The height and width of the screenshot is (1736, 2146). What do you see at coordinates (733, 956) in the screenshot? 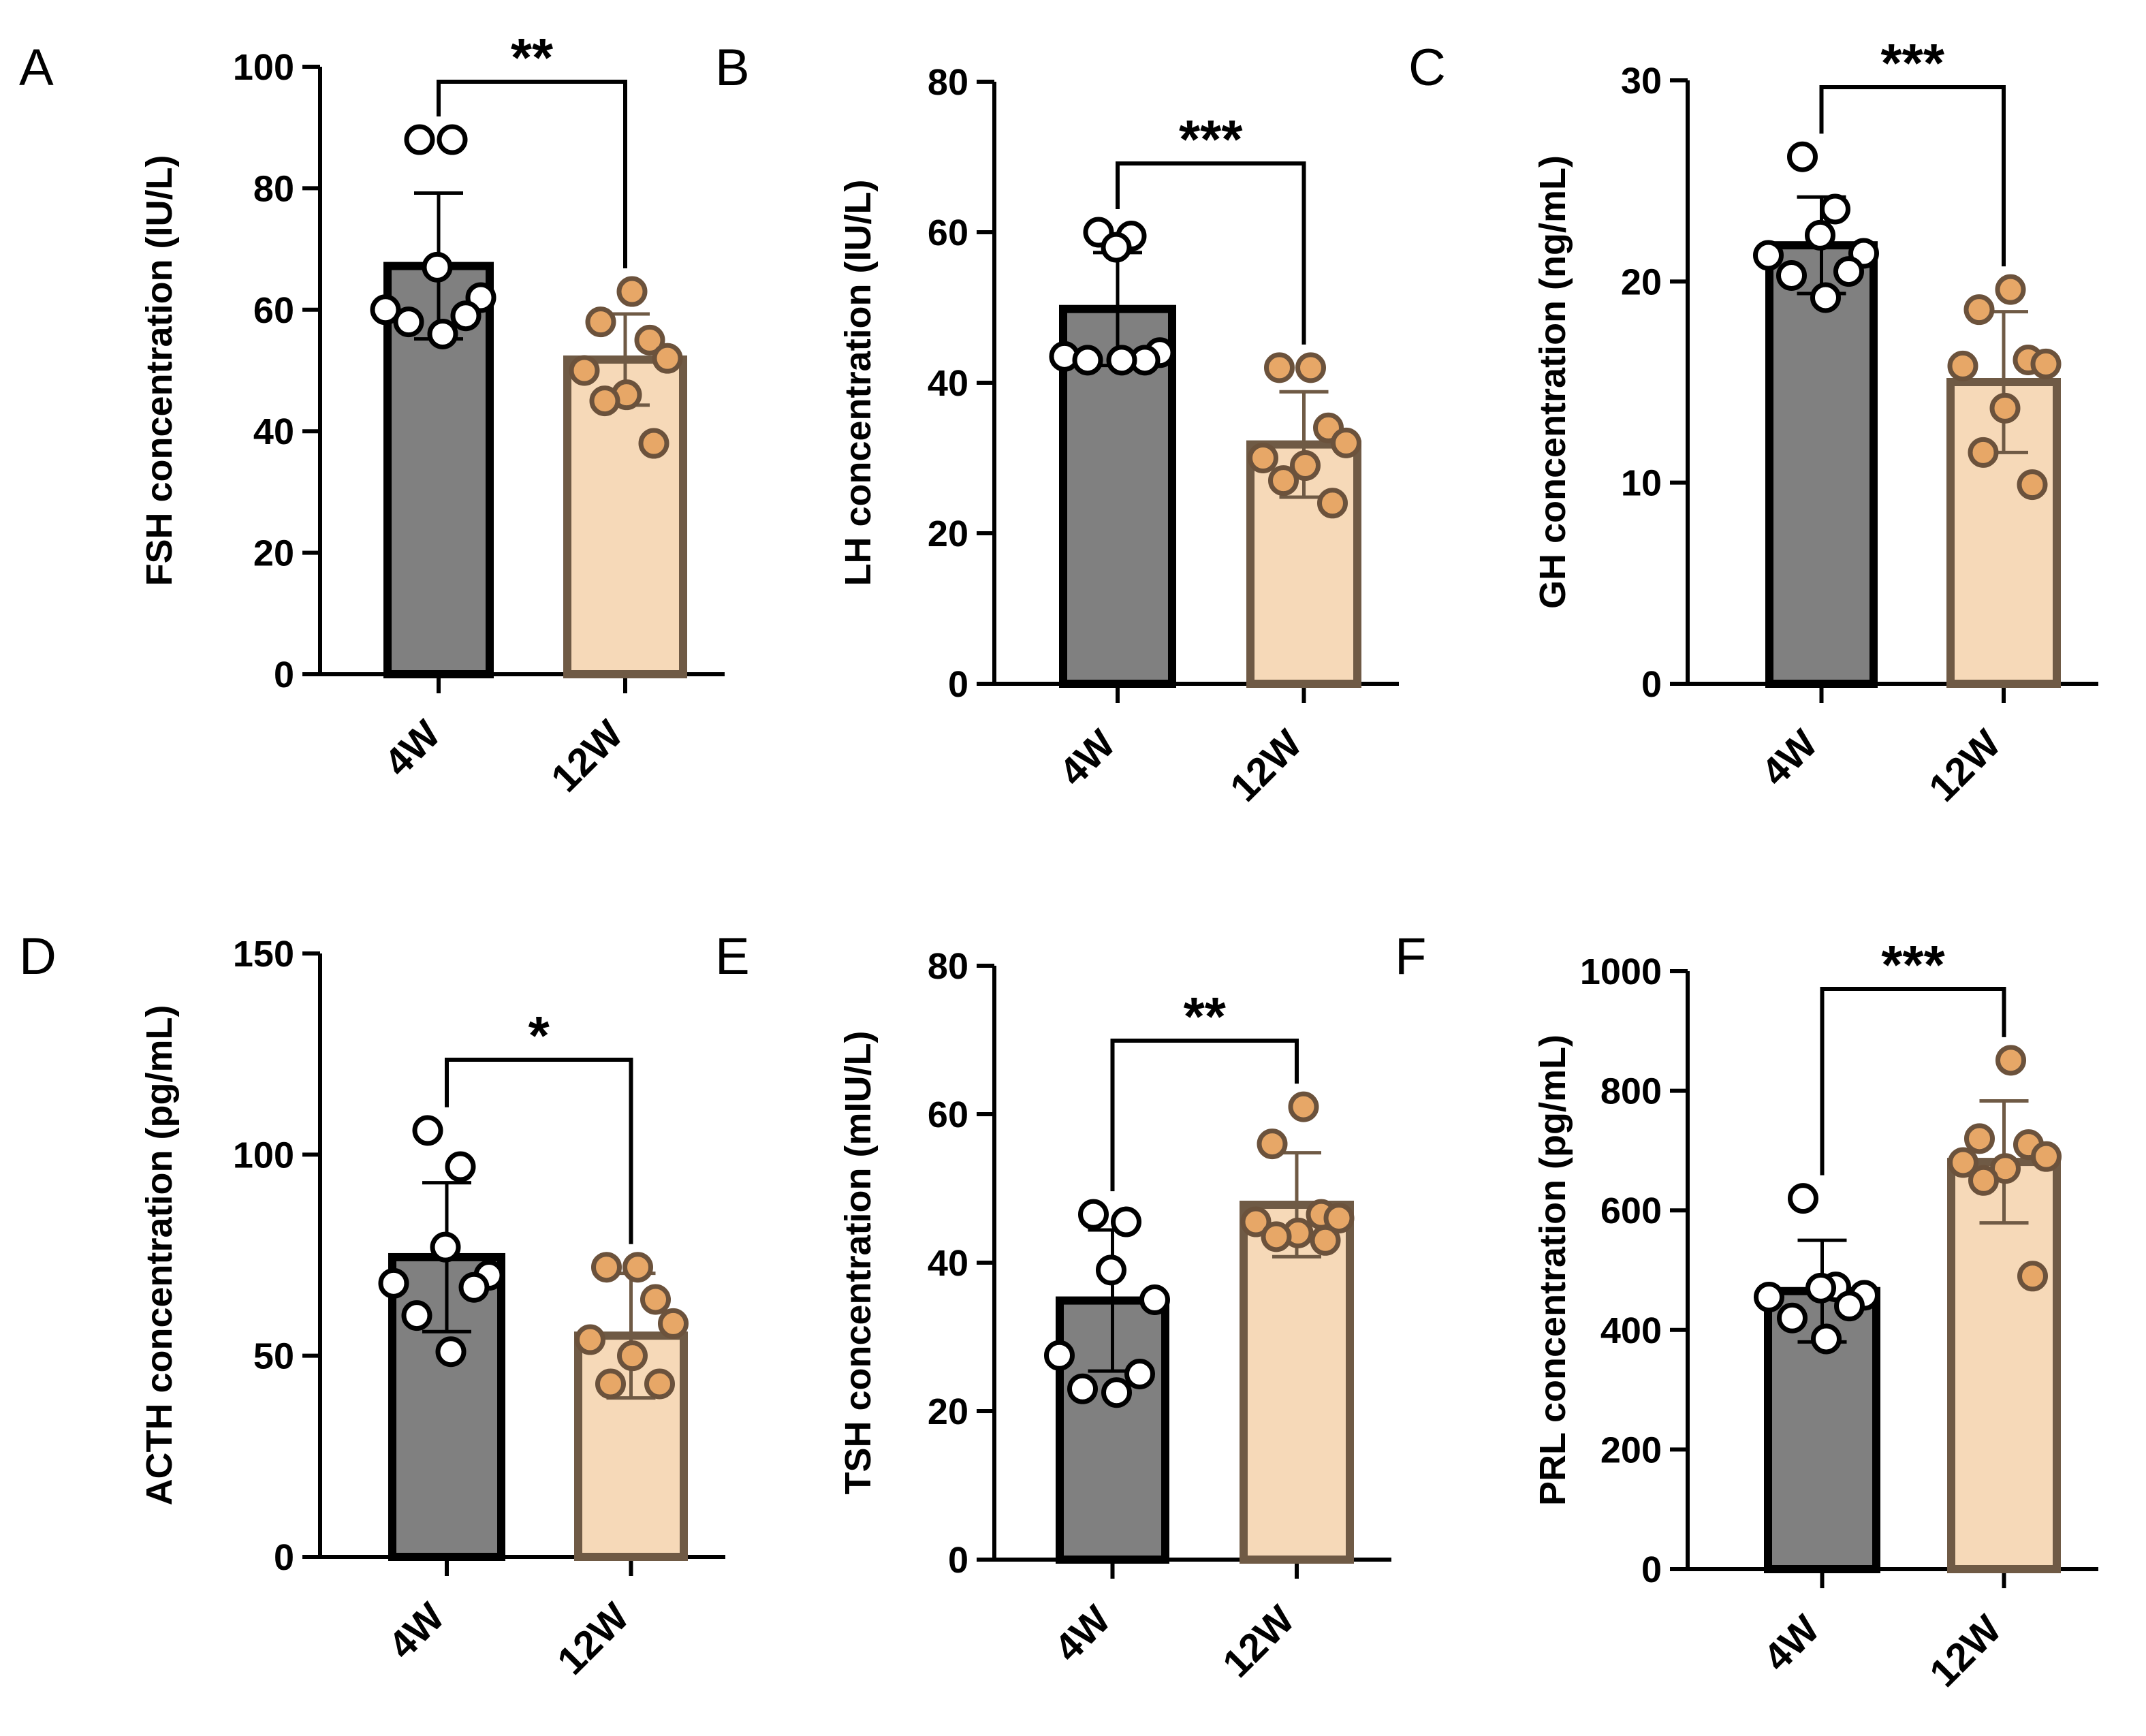
I see `panel-letter: E` at bounding box center [733, 956].